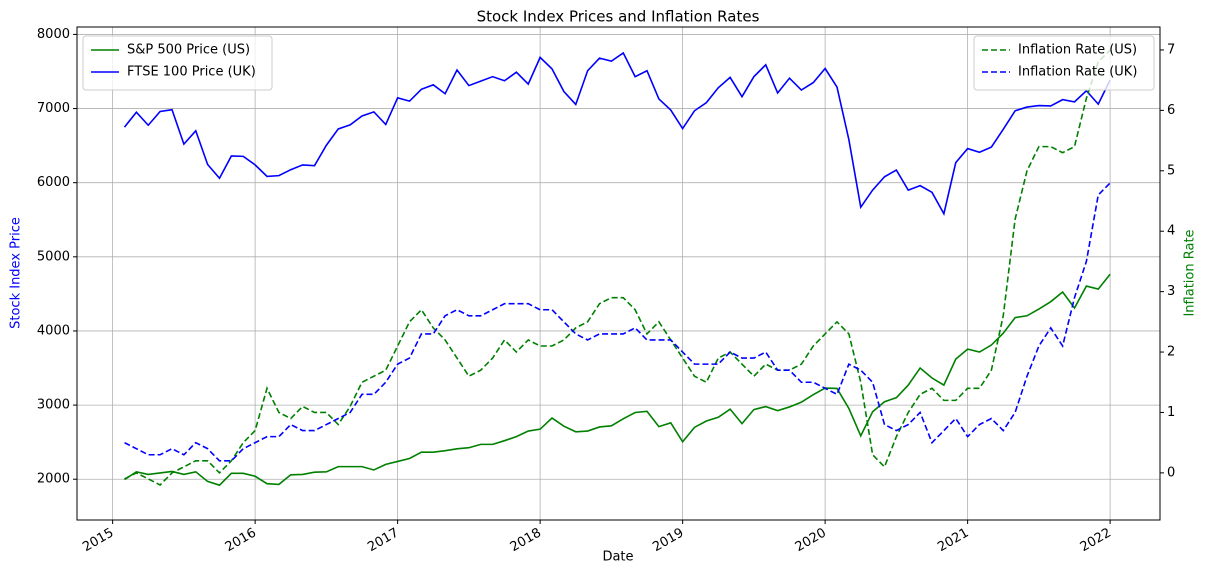  Describe the element at coordinates (53, 479) in the screenshot. I see `y-tick-label: 2000` at that location.